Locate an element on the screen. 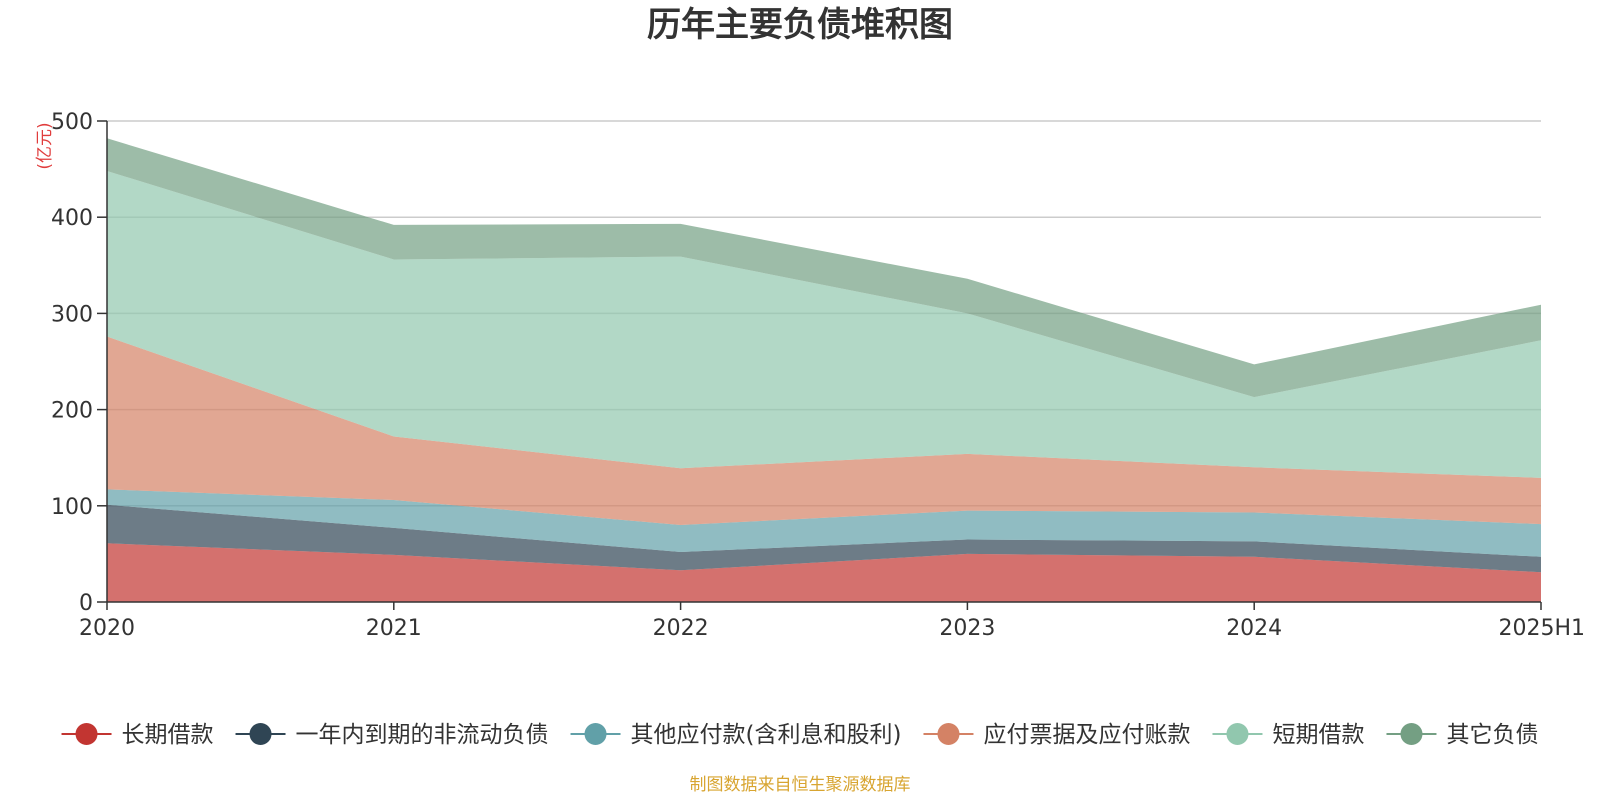 The image size is (1600, 800). x-tick-label: 2020 is located at coordinates (107, 628).